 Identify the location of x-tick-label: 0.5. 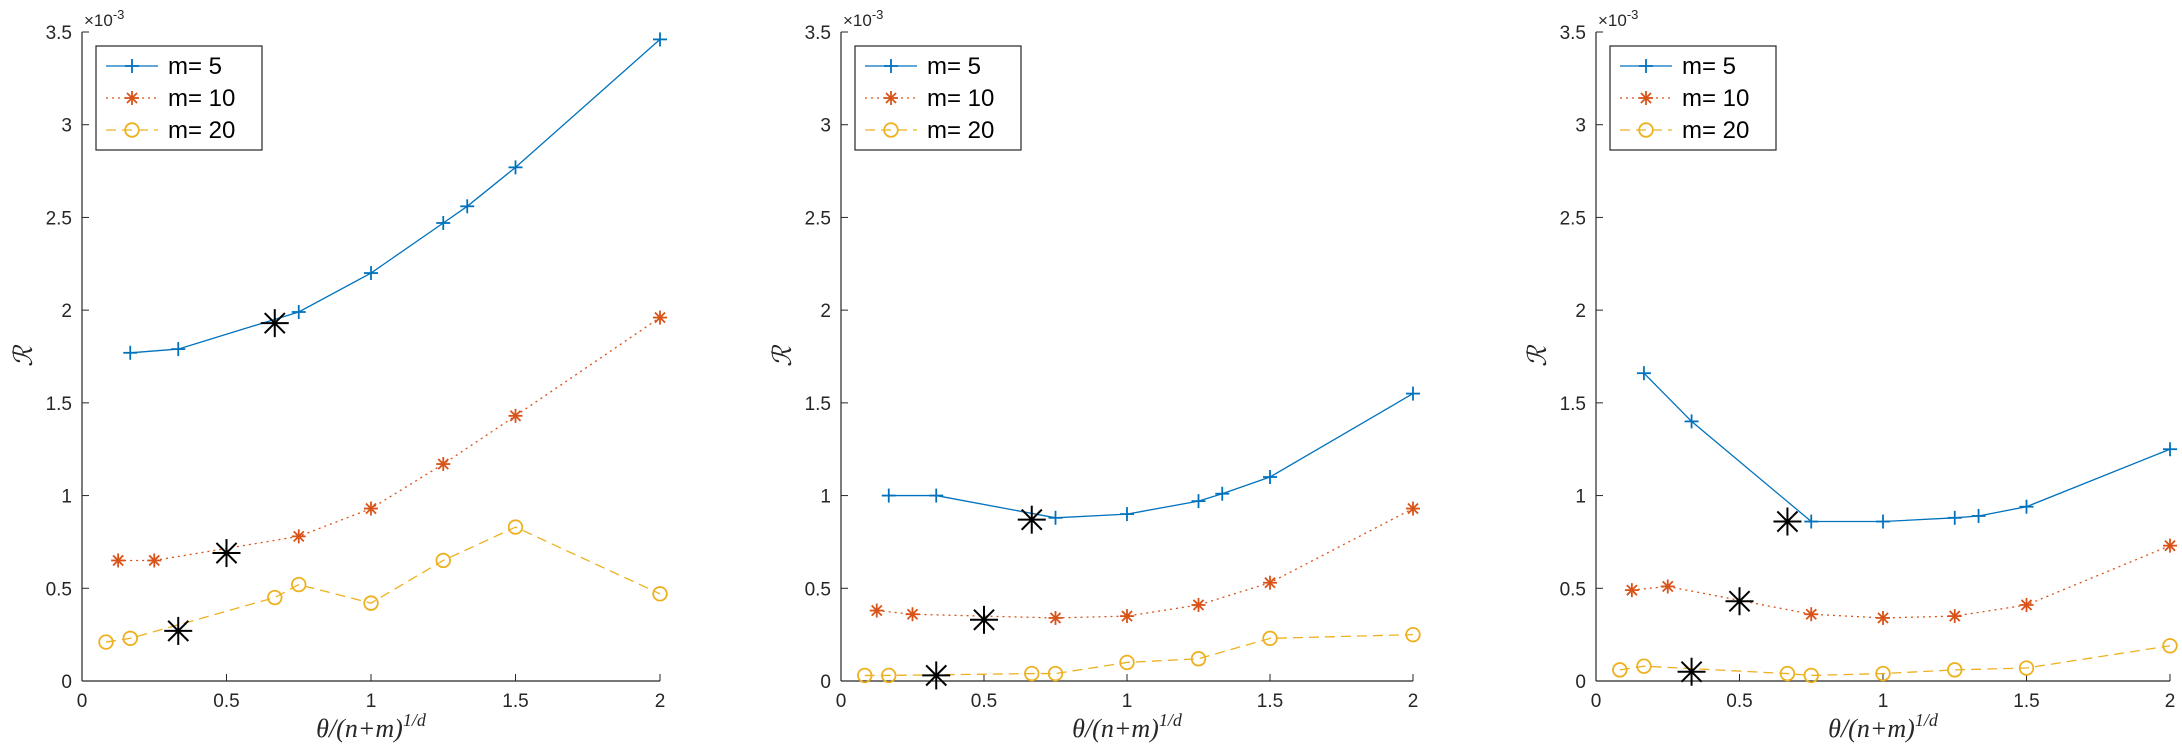
(984, 701).